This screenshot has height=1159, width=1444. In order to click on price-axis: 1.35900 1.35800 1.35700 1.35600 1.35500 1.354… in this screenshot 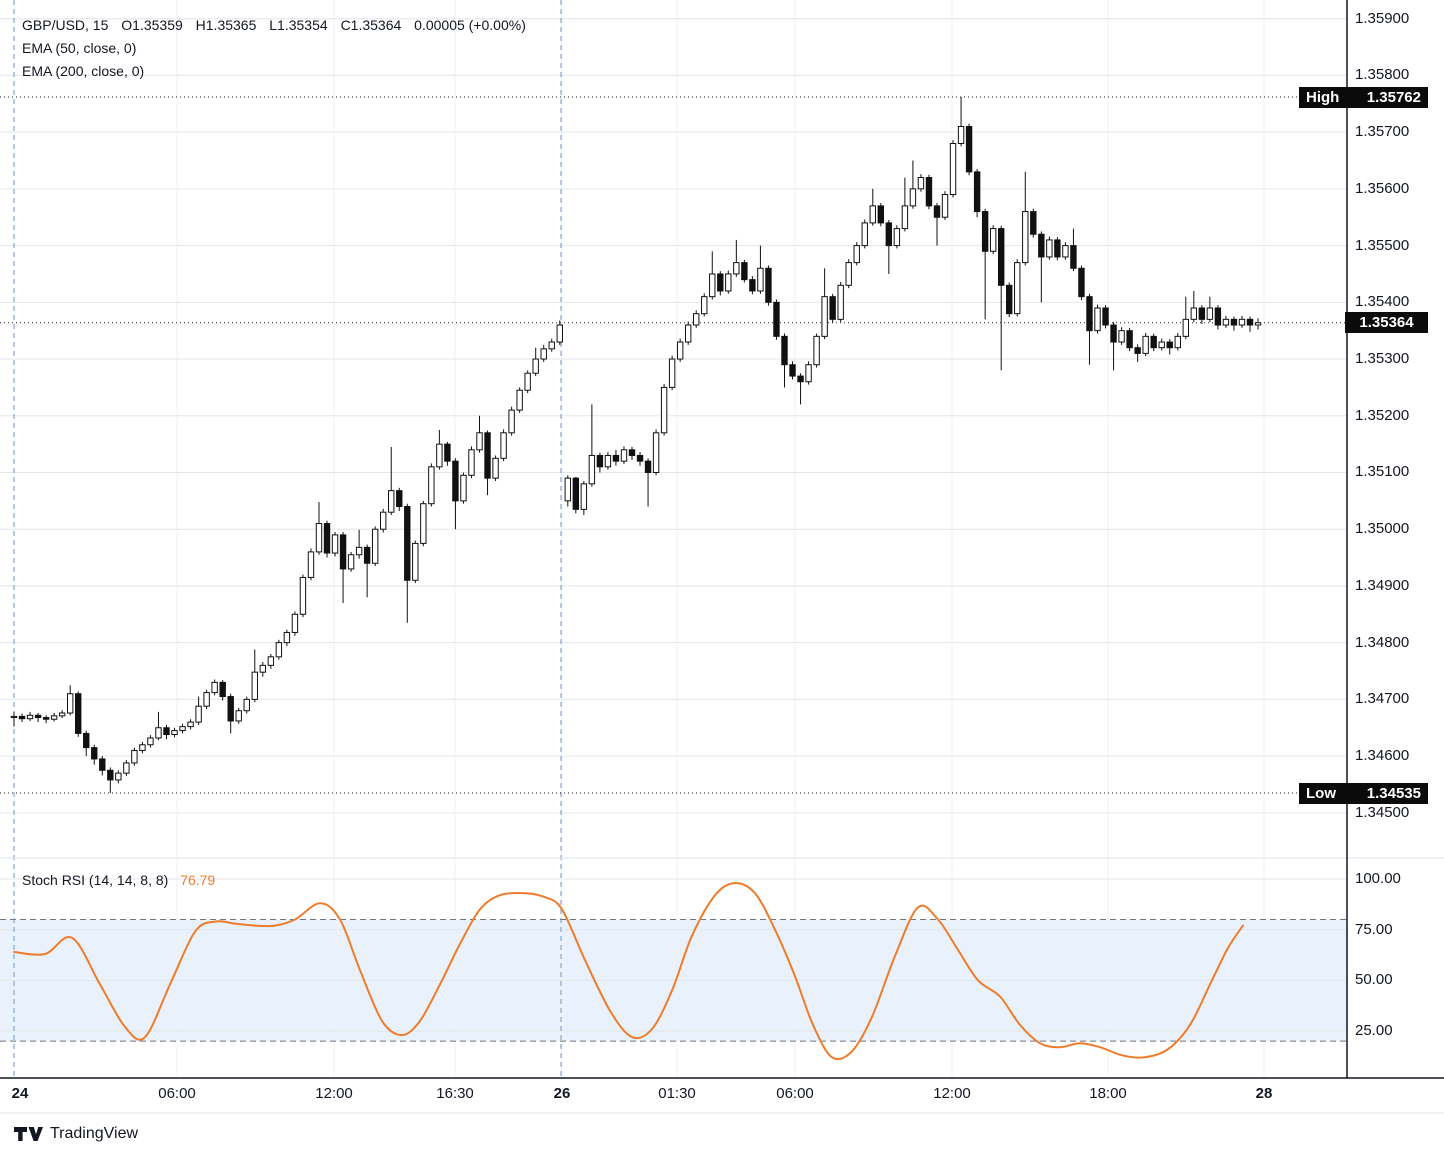, I will do `click(1395, 539)`.